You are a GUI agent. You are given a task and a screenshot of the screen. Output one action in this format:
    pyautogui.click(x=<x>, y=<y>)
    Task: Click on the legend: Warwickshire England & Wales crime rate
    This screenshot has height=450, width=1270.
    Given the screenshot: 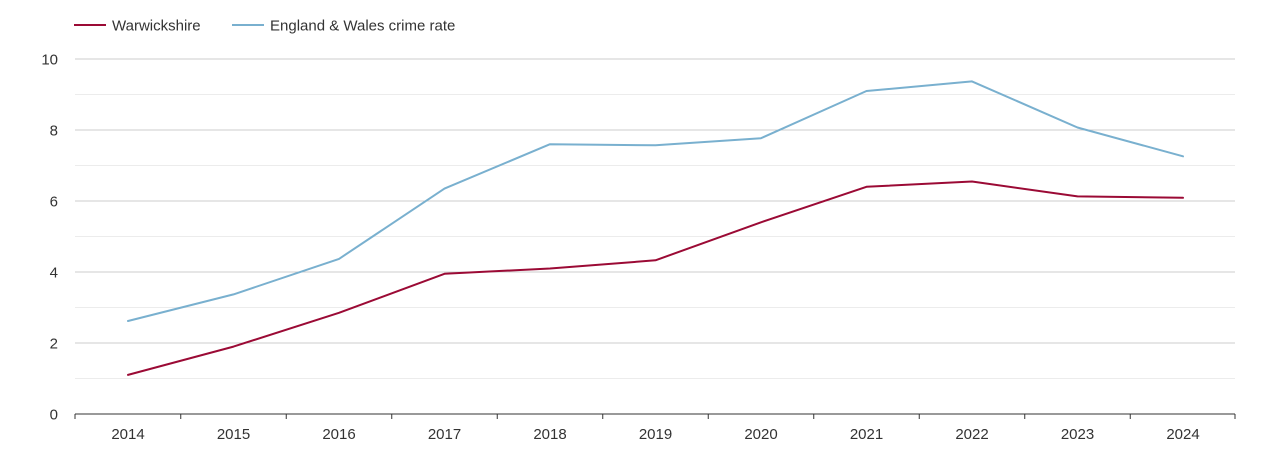 What is the action you would take?
    pyautogui.click(x=264, y=26)
    